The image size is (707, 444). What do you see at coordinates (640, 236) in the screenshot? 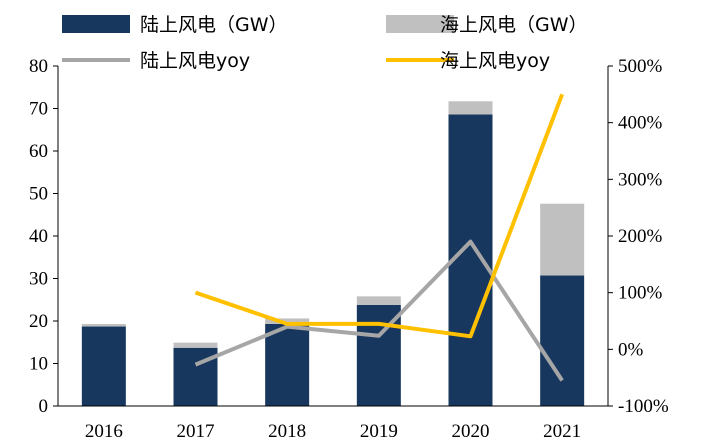
I see `right-tick-label: 200%` at bounding box center [640, 236].